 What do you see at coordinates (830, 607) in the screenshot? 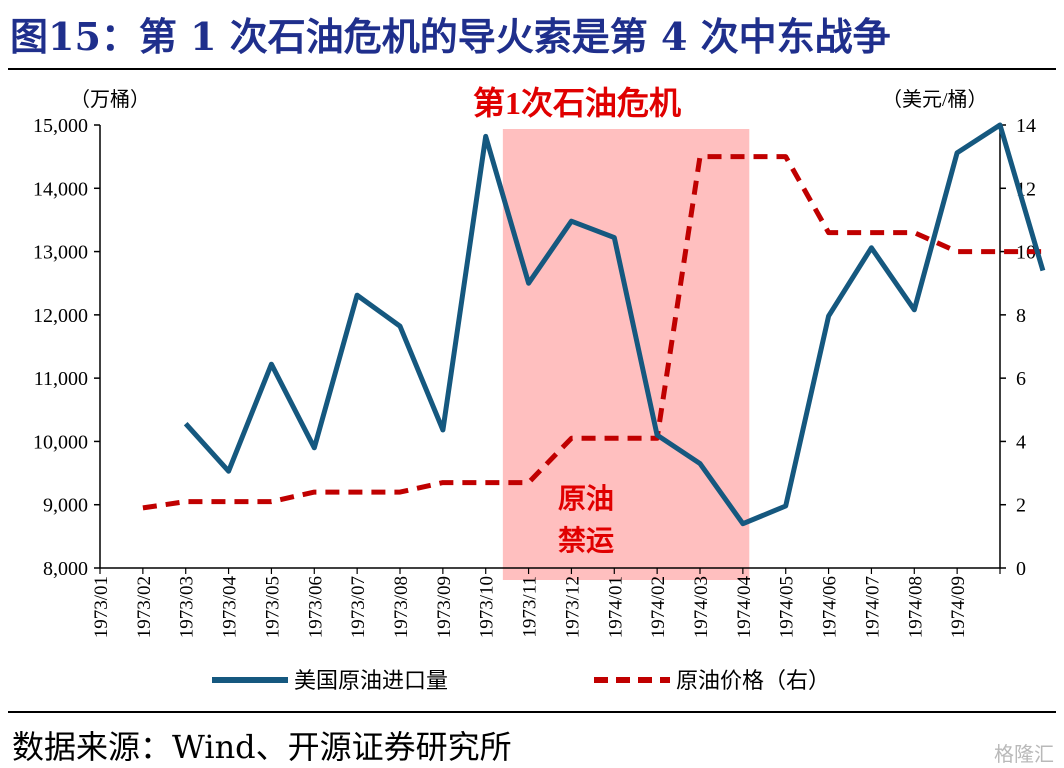
I see `x-tick-label: 1974/06` at bounding box center [830, 607].